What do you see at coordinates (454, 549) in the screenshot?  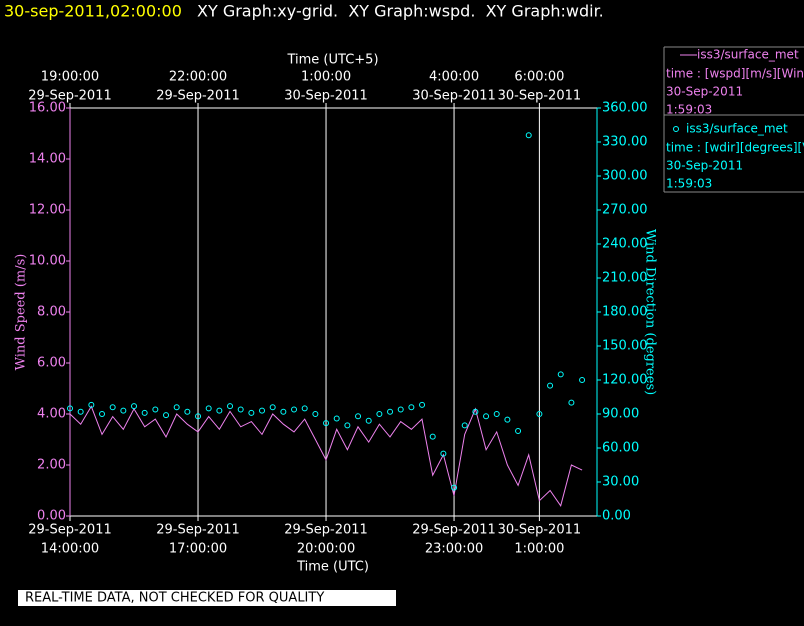 I see `x-tick-label: 23:00:00` at bounding box center [454, 549].